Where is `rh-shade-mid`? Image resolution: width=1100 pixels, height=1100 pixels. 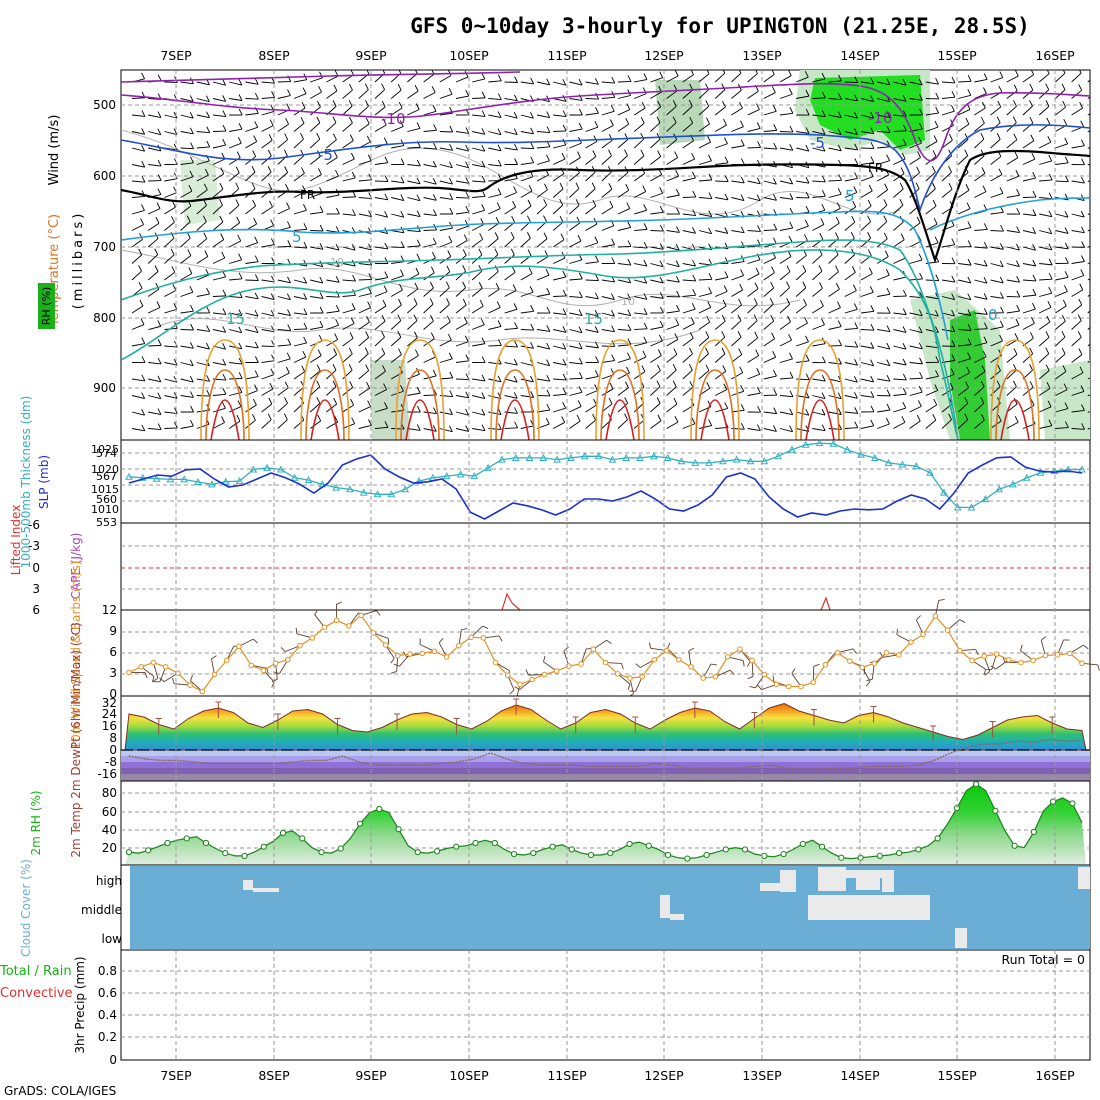
rh-shade-mid is located at coordinates (680, 112).